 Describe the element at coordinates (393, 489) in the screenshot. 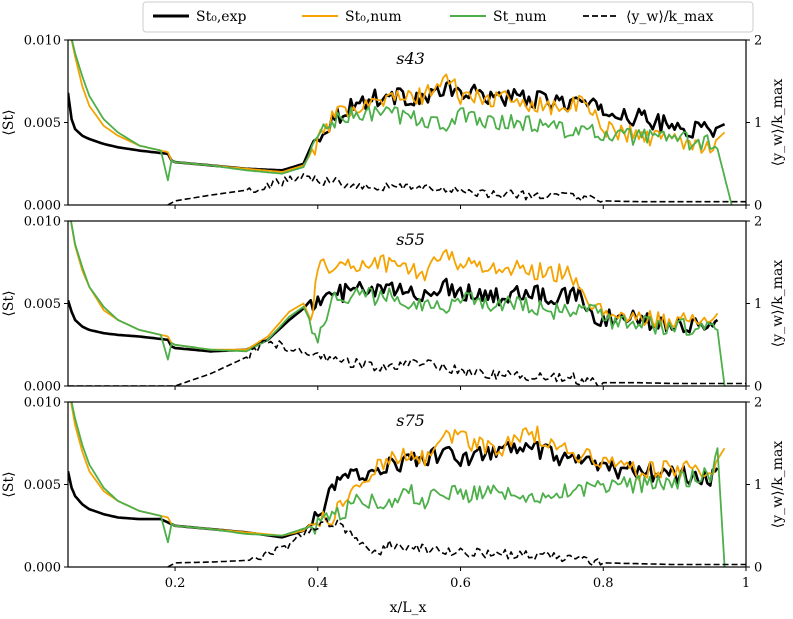

I see `series-line-st0-exp` at that location.